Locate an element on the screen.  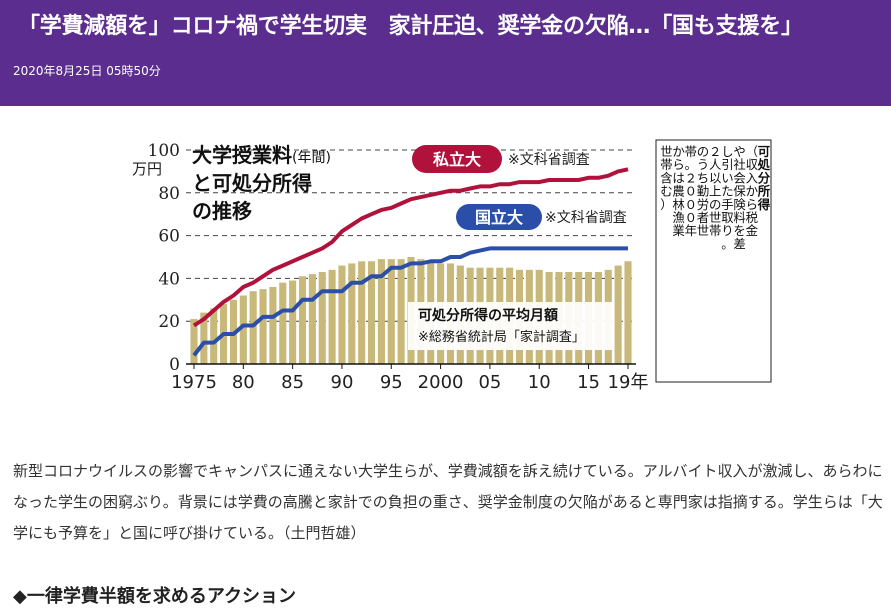
y-tick-label: 80 is located at coordinates (169, 194).